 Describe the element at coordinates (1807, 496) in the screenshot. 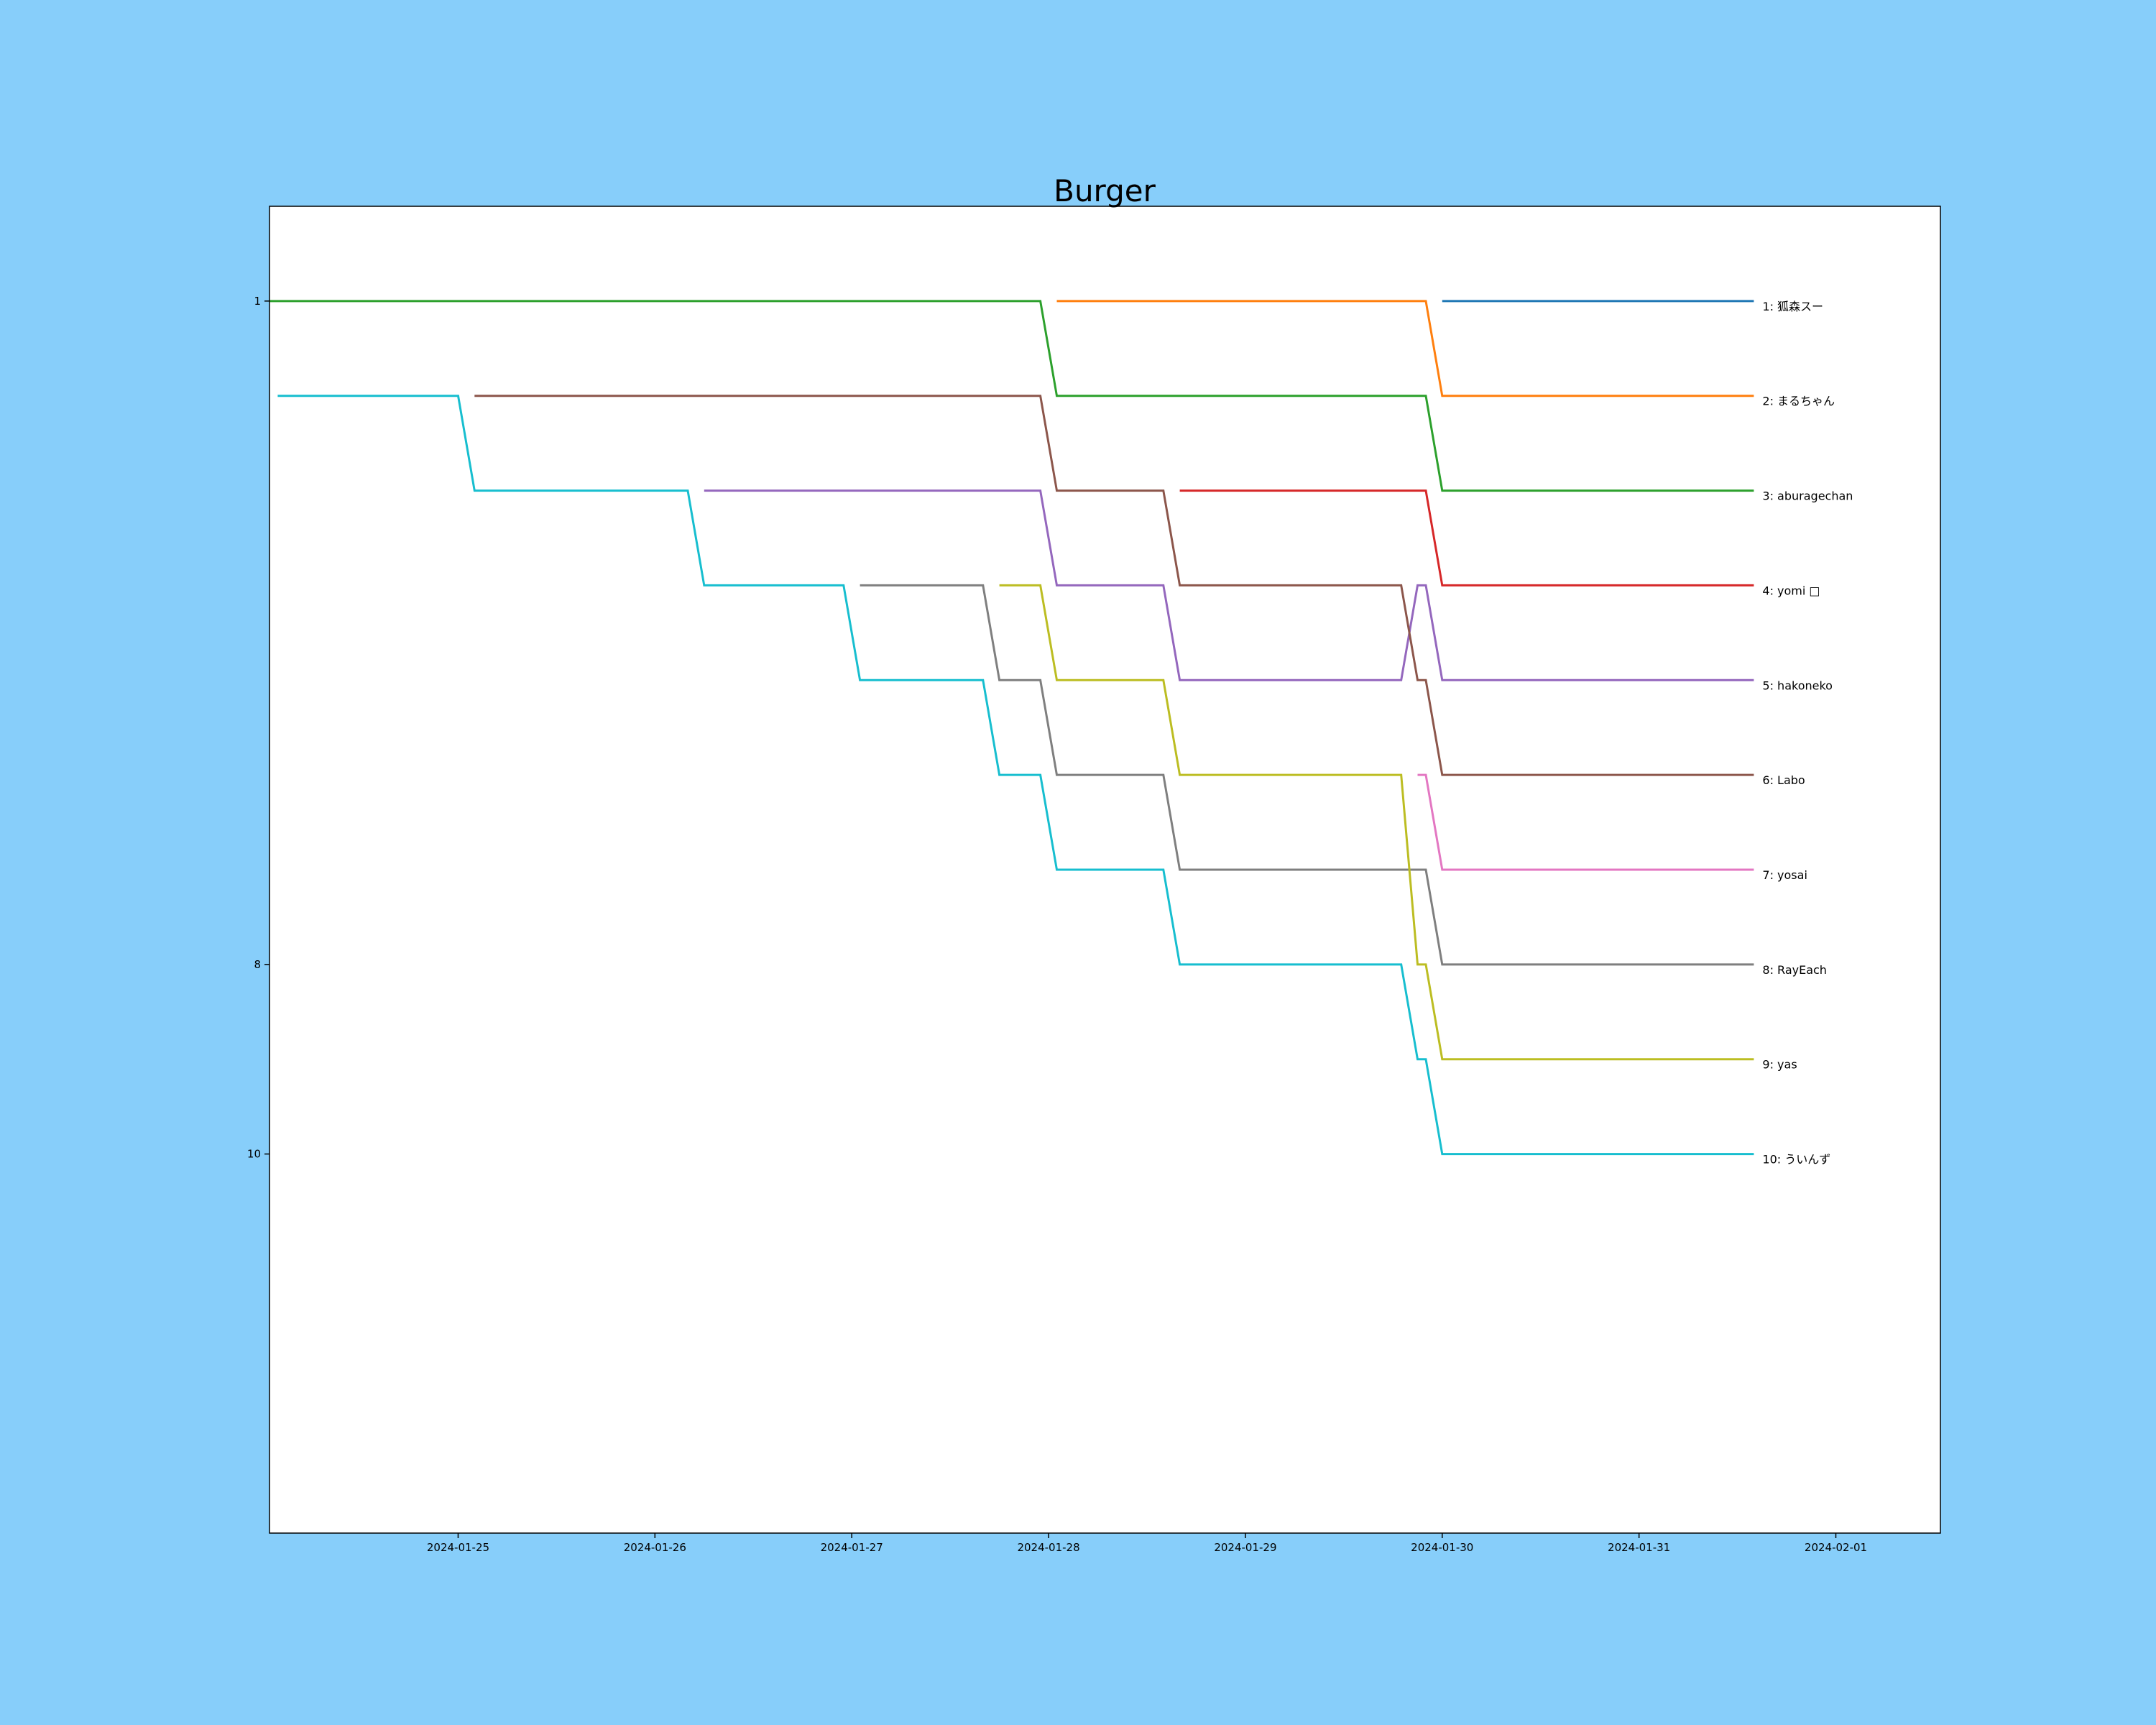

I see `series-label: 3: aburagechan` at that location.